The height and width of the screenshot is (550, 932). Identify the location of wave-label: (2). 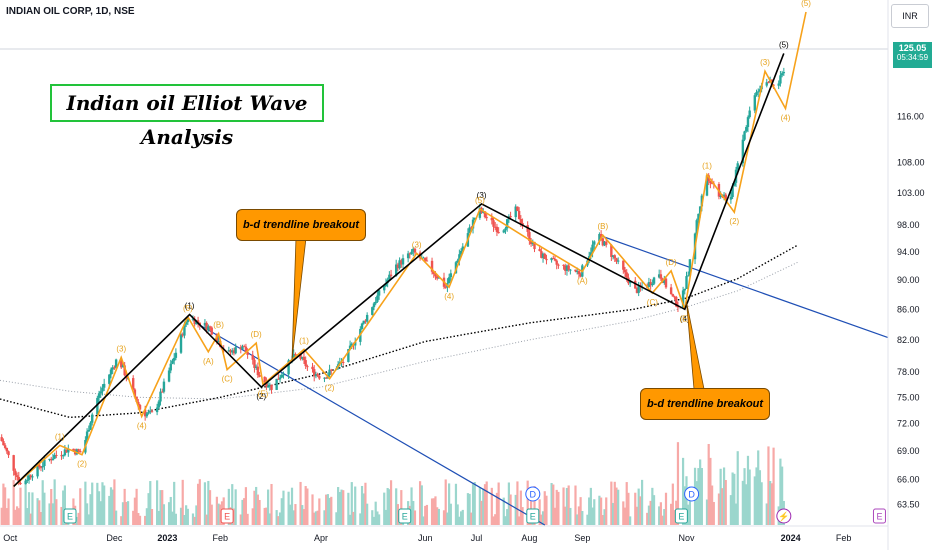
(82, 464).